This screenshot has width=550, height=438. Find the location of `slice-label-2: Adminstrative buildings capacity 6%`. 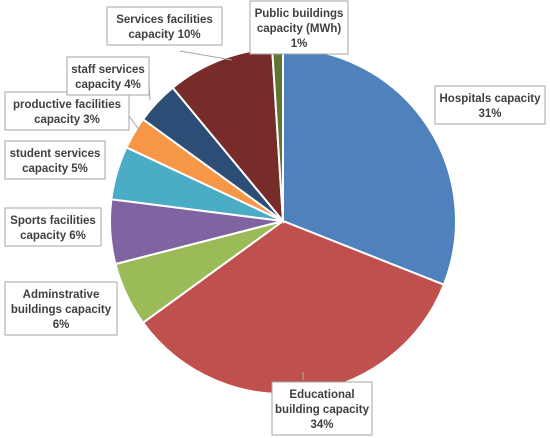

slice-label-2: Adminstrative buildings capacity 6% is located at coordinates (61, 308).